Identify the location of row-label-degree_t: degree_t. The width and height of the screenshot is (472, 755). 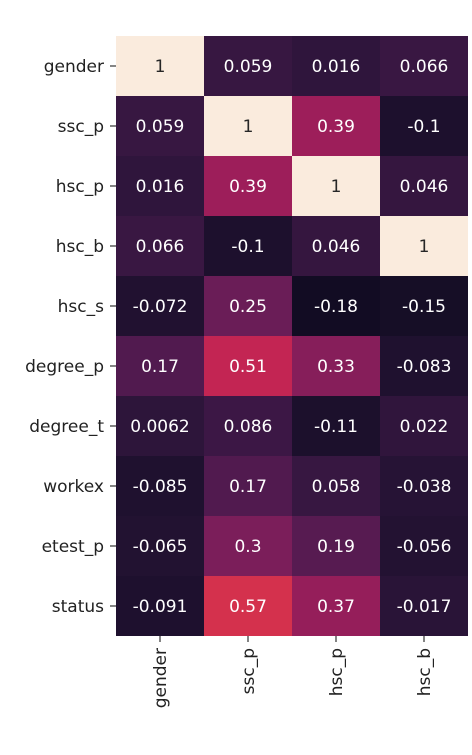
(66, 427).